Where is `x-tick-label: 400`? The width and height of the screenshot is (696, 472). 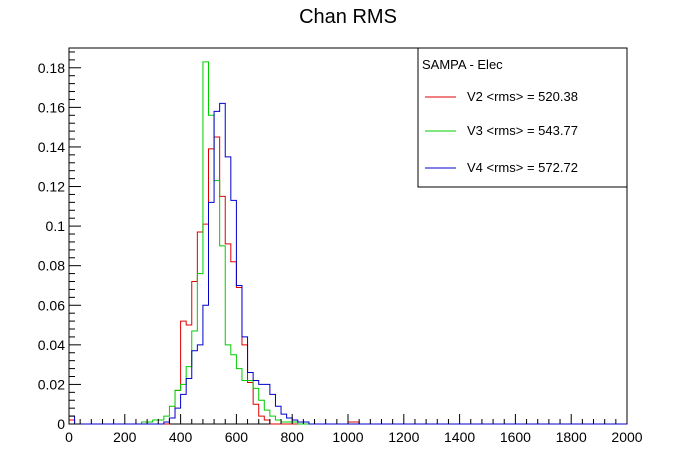
x-tick-label: 400 is located at coordinates (181, 437).